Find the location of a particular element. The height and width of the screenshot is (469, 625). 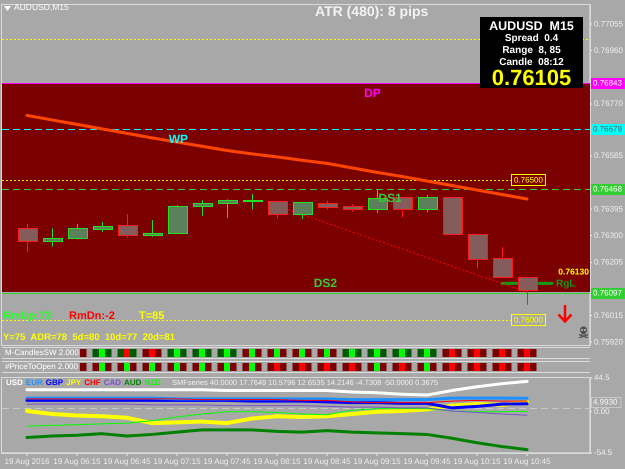

ref-line-label: 4.9930 is located at coordinates (605, 402).